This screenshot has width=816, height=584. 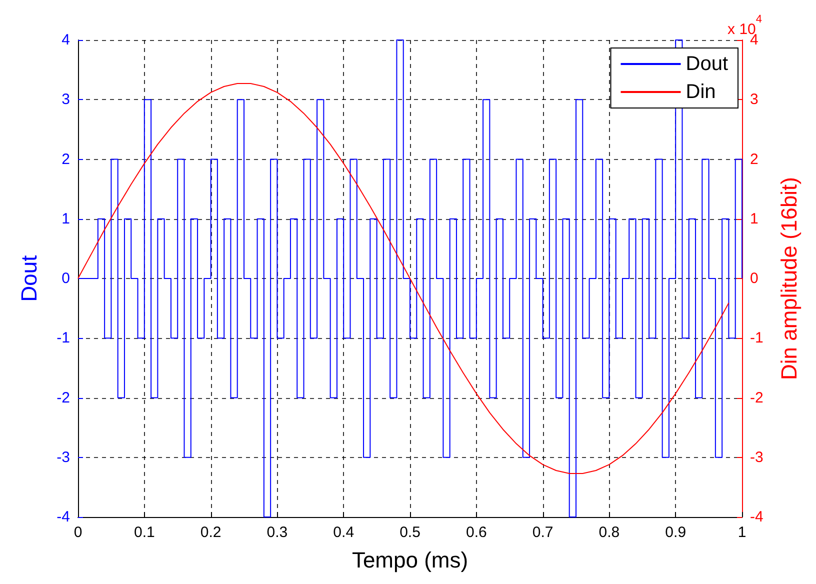 What do you see at coordinates (757, 397) in the screenshot?
I see `y2-tick-label: -2` at bounding box center [757, 397].